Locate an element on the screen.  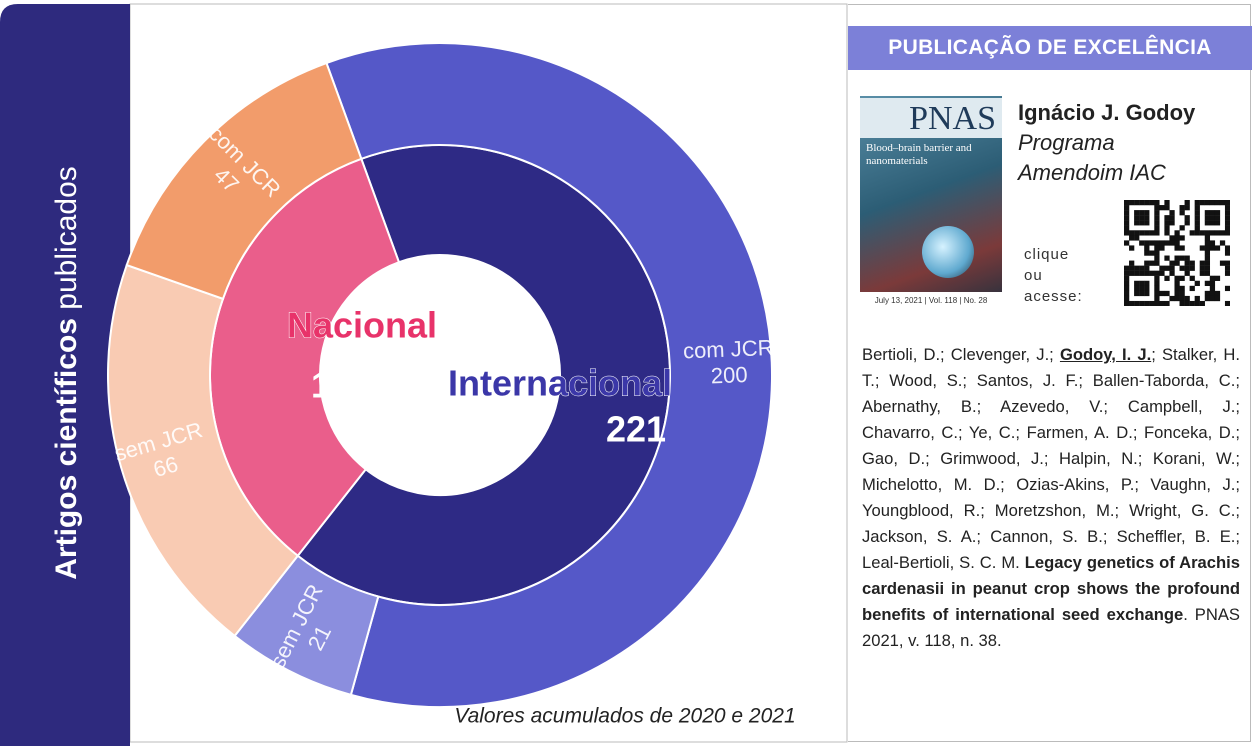
hole is located at coordinates (440, 375).